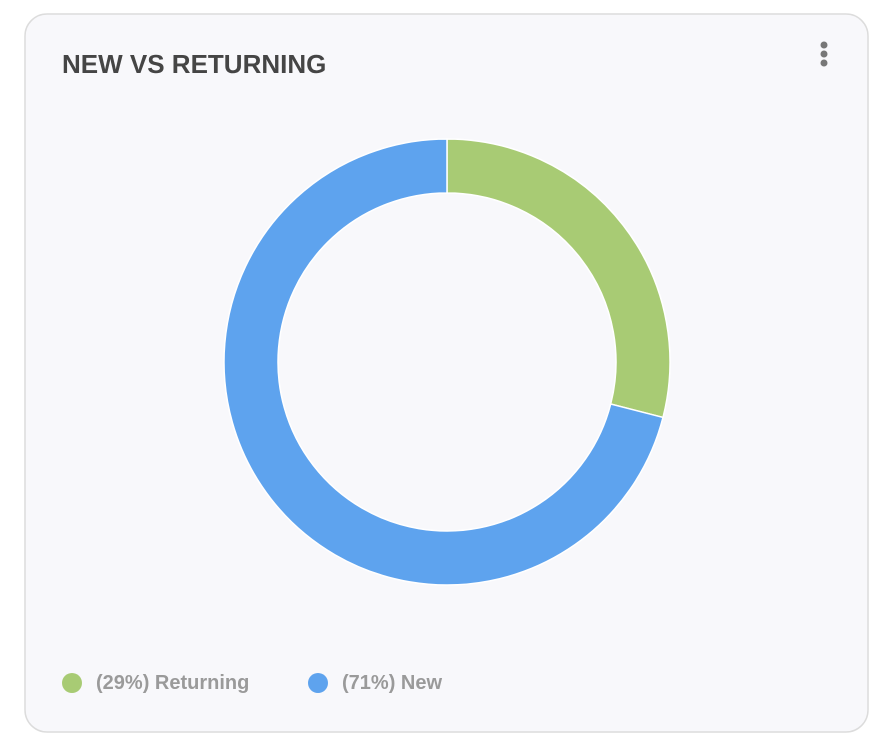  I want to click on legend-name: Returning, so click(202, 683).